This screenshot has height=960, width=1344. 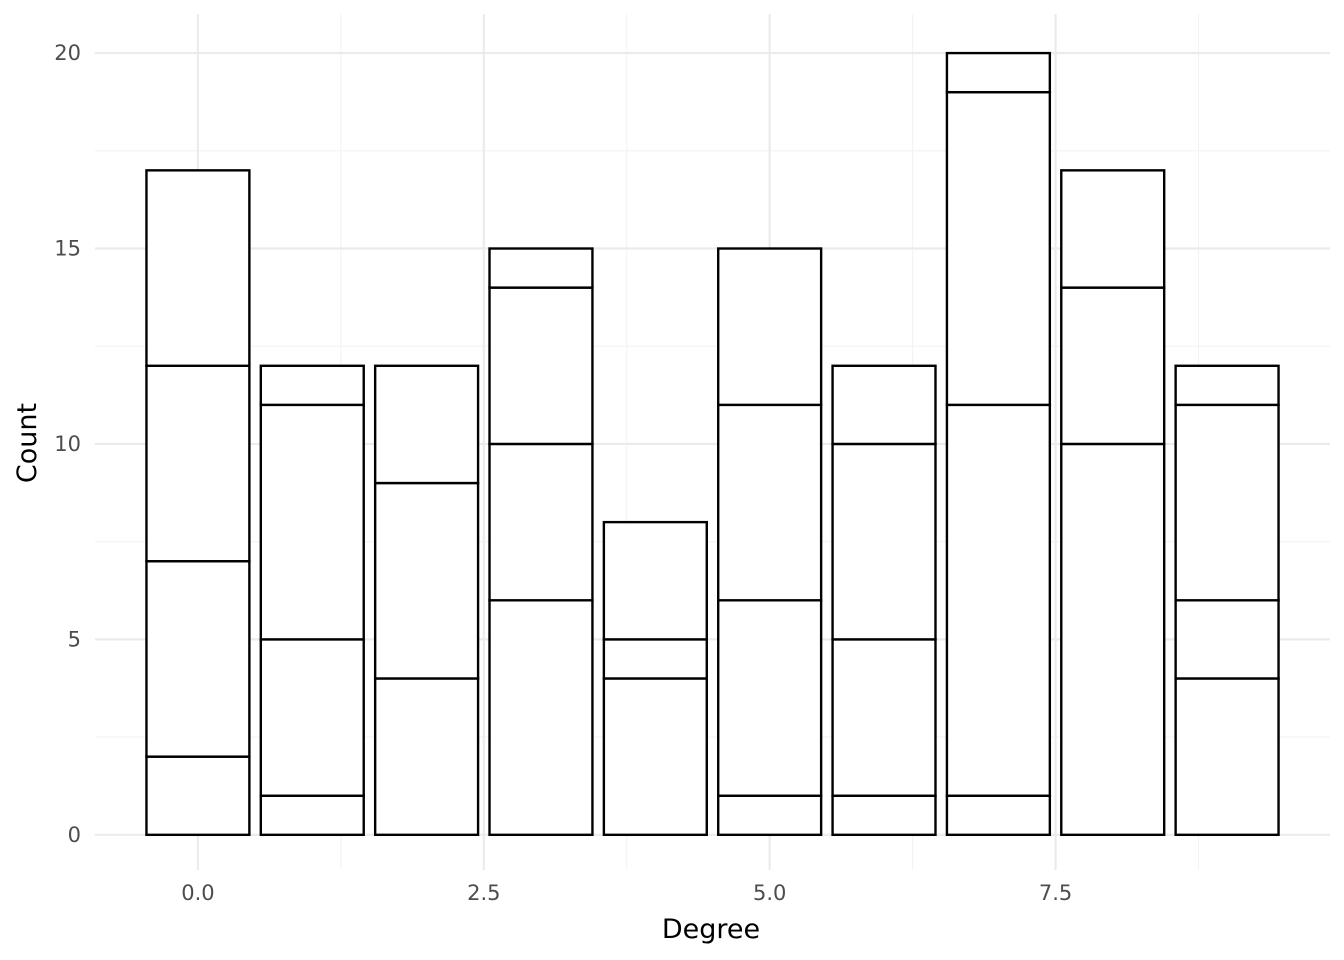 I want to click on x-tick-label: 2.5, so click(x=483, y=893).